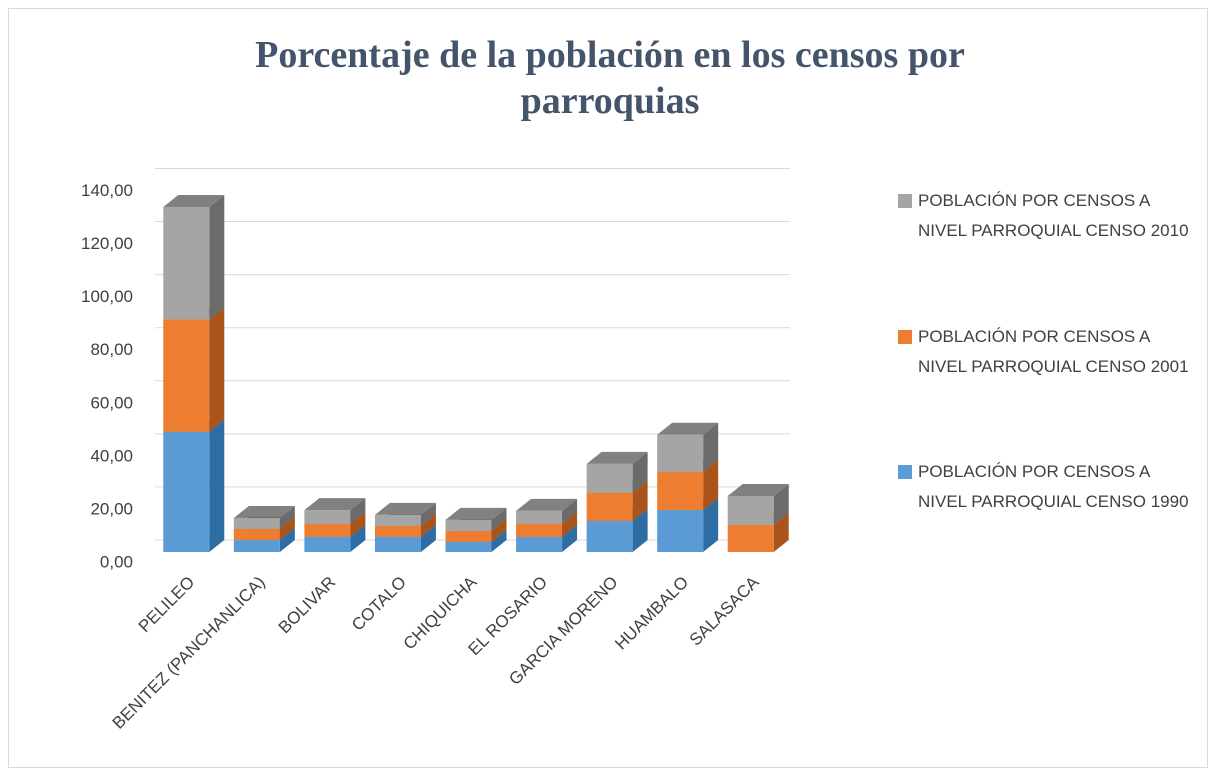 The height and width of the screenshot is (778, 1218). Describe the element at coordinates (379, 604) in the screenshot. I see `x-tick-label: COTALO` at that location.